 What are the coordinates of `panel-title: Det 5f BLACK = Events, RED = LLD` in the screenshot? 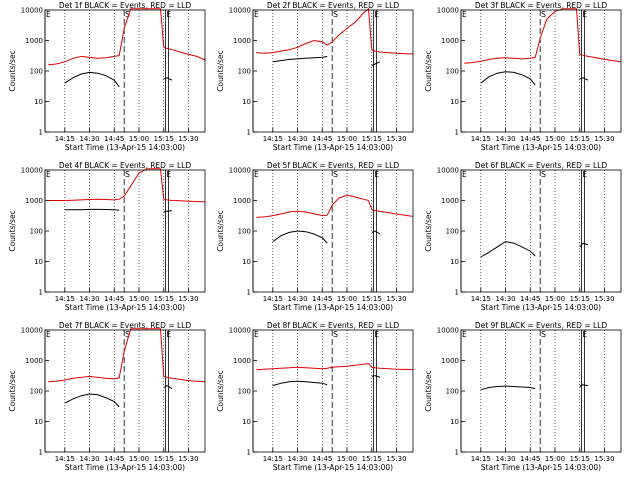 It's located at (333, 165).